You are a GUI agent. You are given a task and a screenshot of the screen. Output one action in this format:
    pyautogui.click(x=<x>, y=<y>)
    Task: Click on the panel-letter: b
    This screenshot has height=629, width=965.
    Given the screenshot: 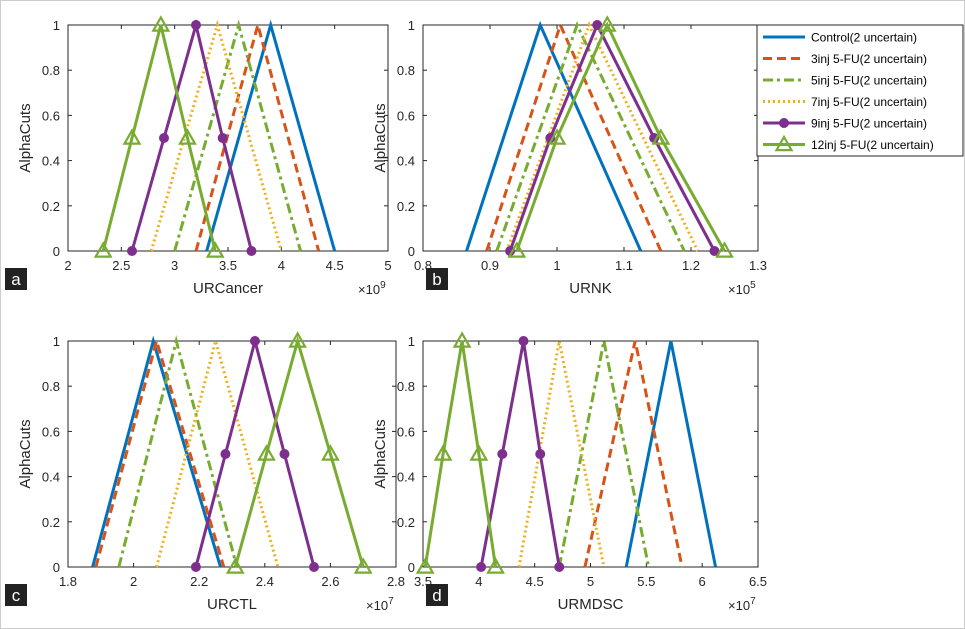 What is the action you would take?
    pyautogui.click(x=436, y=279)
    